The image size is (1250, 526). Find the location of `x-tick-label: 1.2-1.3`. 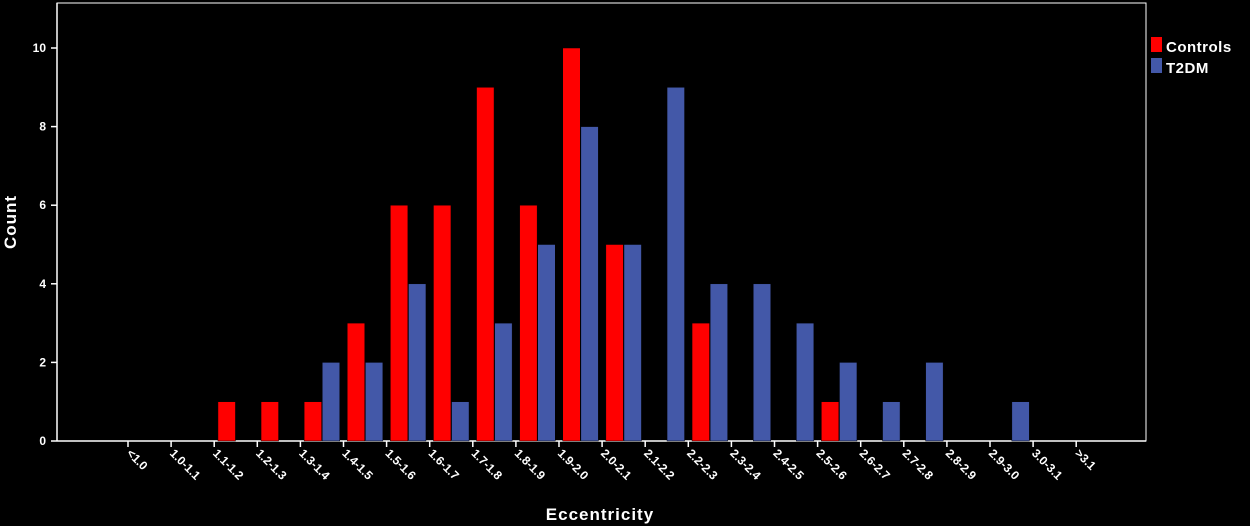

x-tick-label: 1.2-1.3 is located at coordinates (271, 464).